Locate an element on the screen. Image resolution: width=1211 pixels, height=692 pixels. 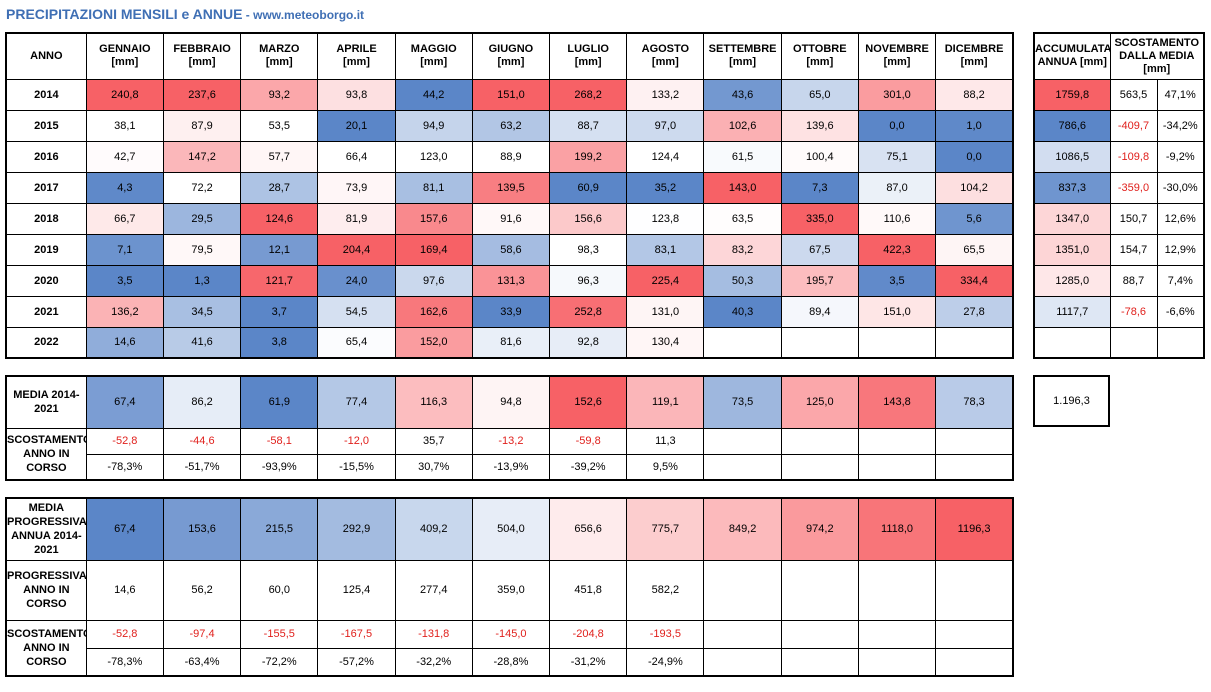
table-cell: 88,7 is located at coordinates (588, 125).